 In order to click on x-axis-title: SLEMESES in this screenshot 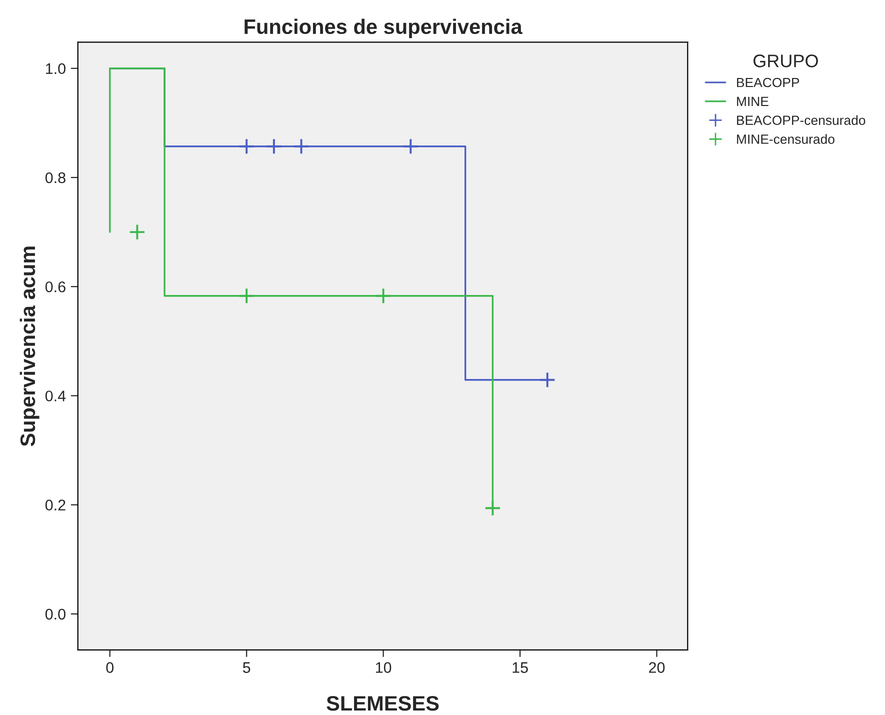, I will do `click(382, 703)`.